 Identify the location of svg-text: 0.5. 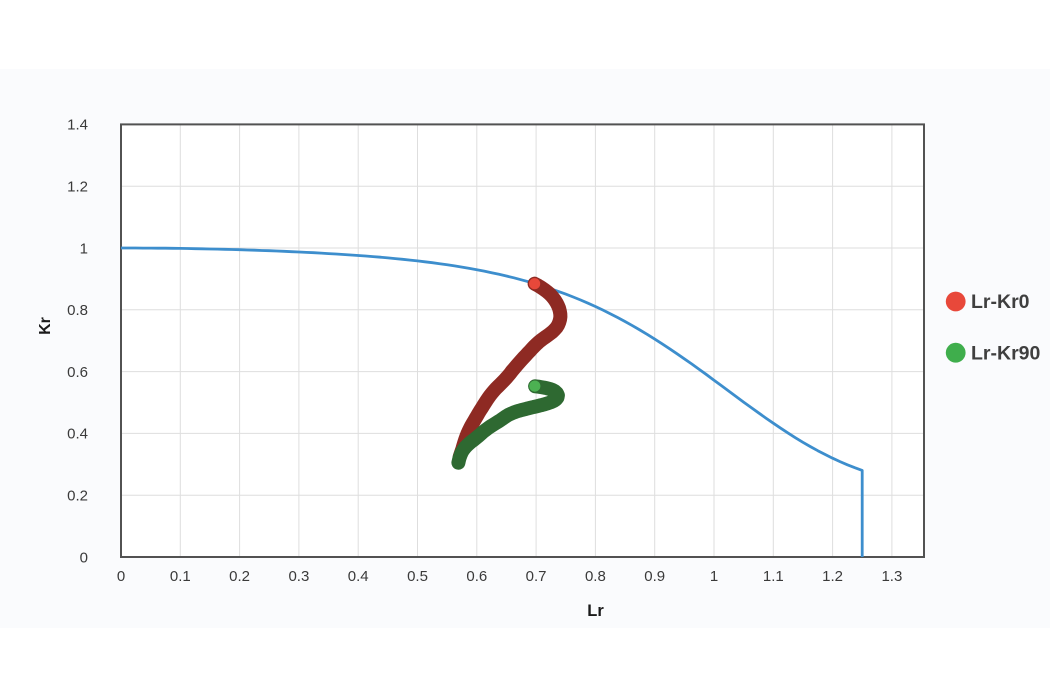
(417, 576).